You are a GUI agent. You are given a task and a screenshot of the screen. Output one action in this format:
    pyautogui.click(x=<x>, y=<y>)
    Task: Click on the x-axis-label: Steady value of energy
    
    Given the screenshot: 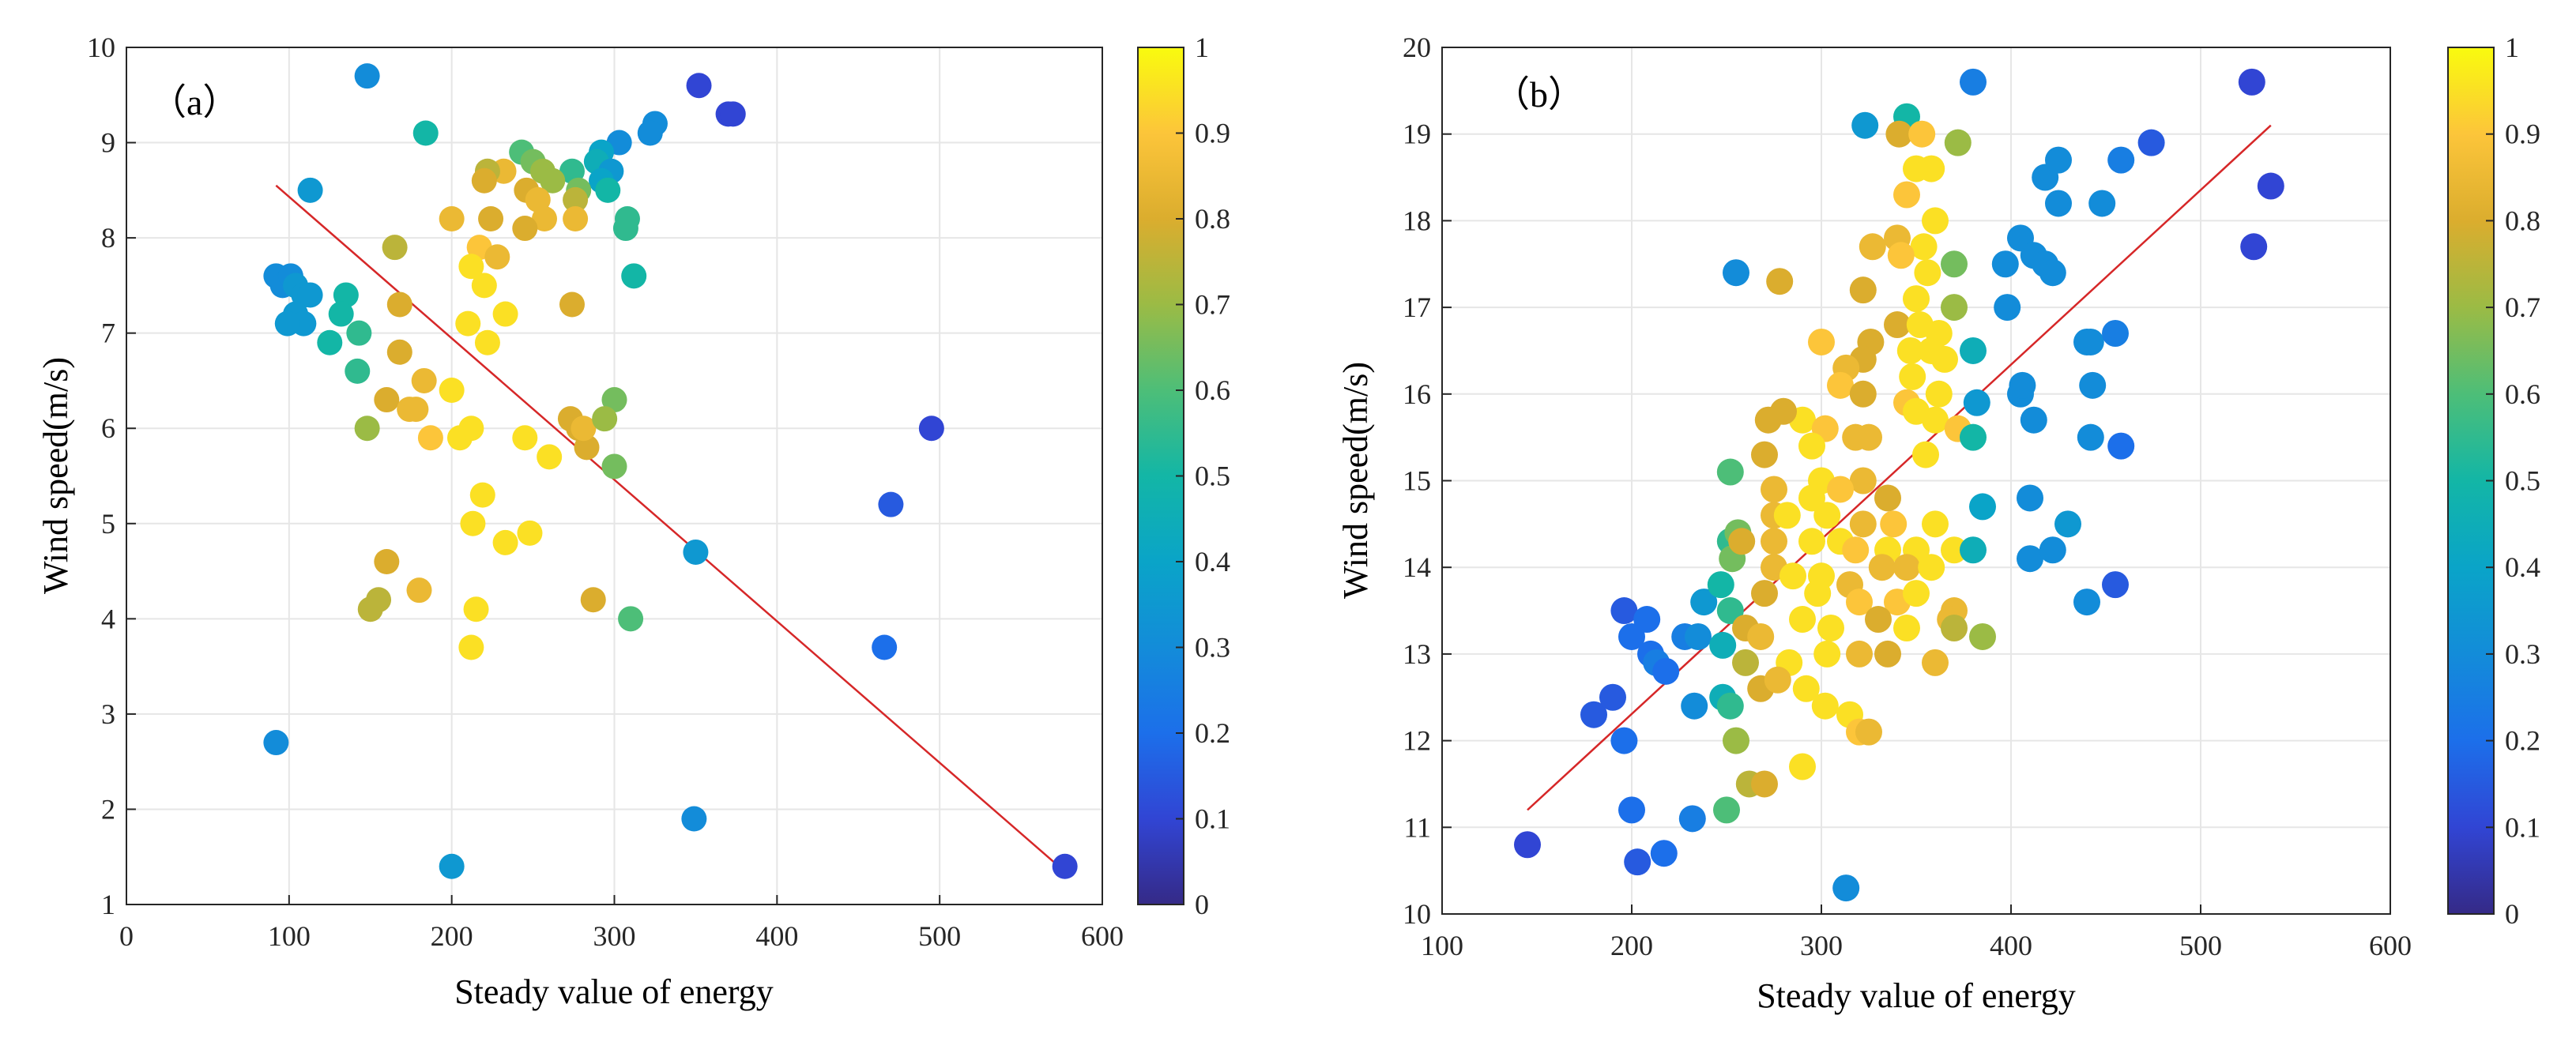 What is the action you would take?
    pyautogui.click(x=1916, y=995)
    